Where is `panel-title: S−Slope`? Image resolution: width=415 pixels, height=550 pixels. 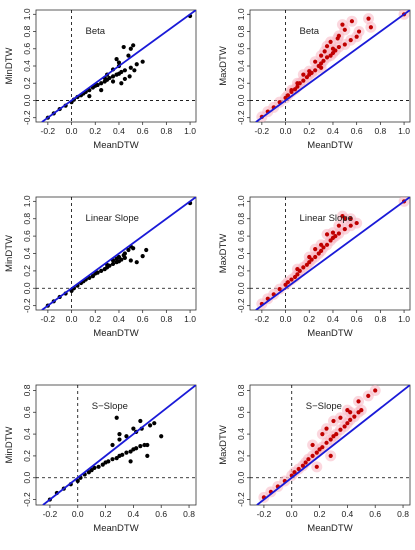 panel-title: S−Slope is located at coordinates (110, 406).